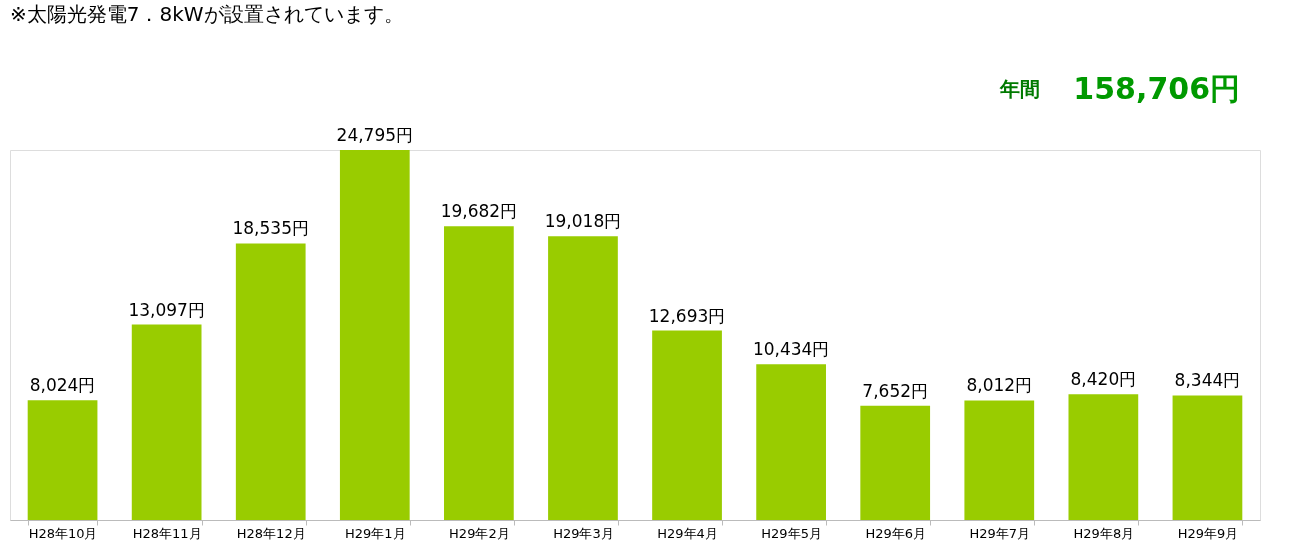 The height and width of the screenshot is (550, 1296). Describe the element at coordinates (166, 309) in the screenshot. I see `data-label: 13,097円` at that location.